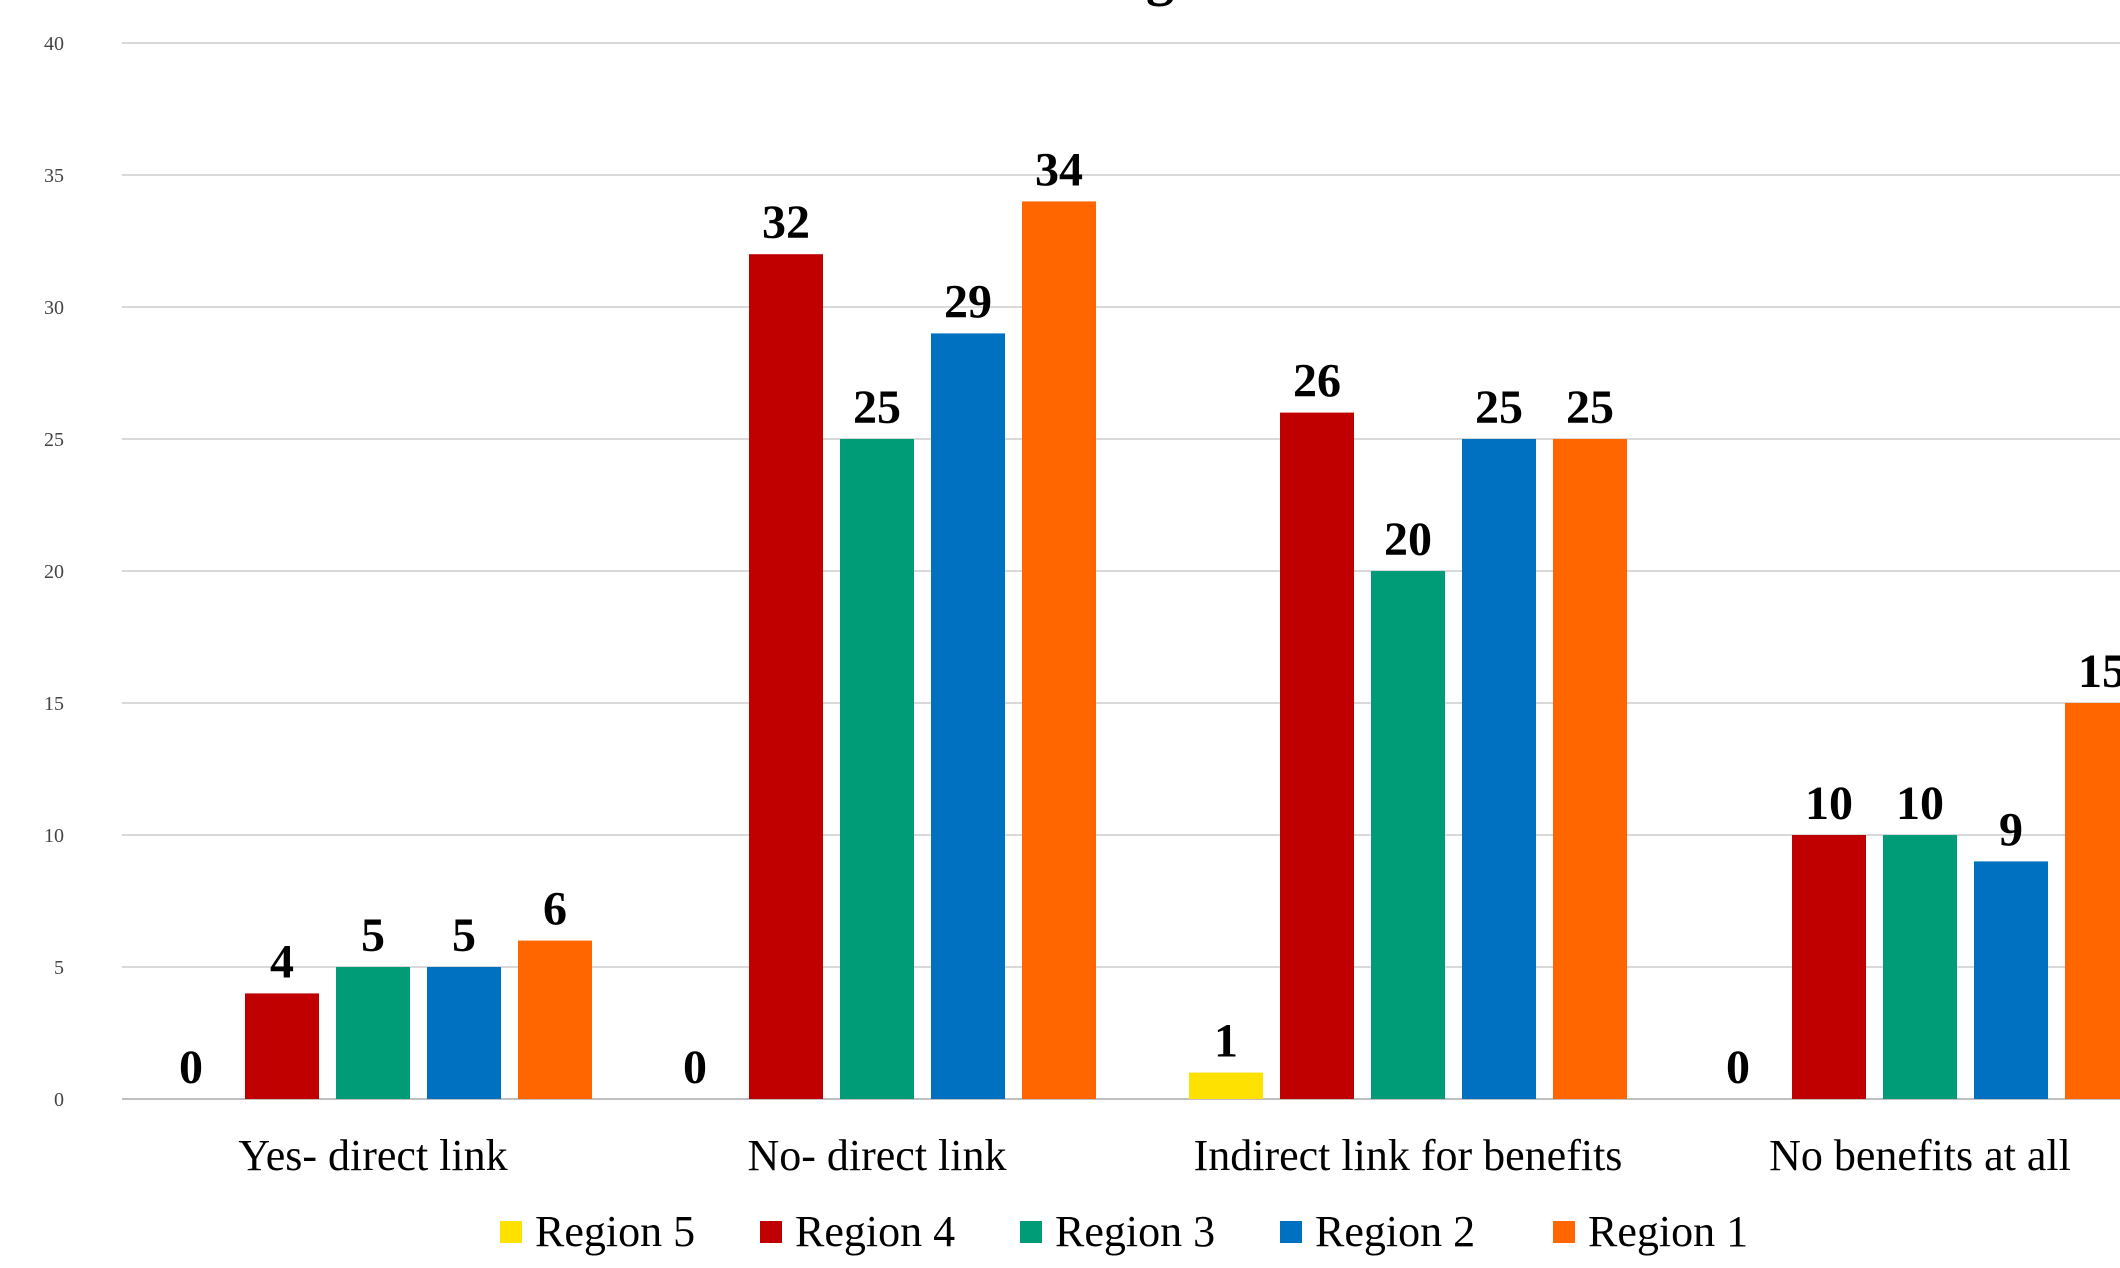  I want to click on legend-label: Region 2, so click(1395, 1231).